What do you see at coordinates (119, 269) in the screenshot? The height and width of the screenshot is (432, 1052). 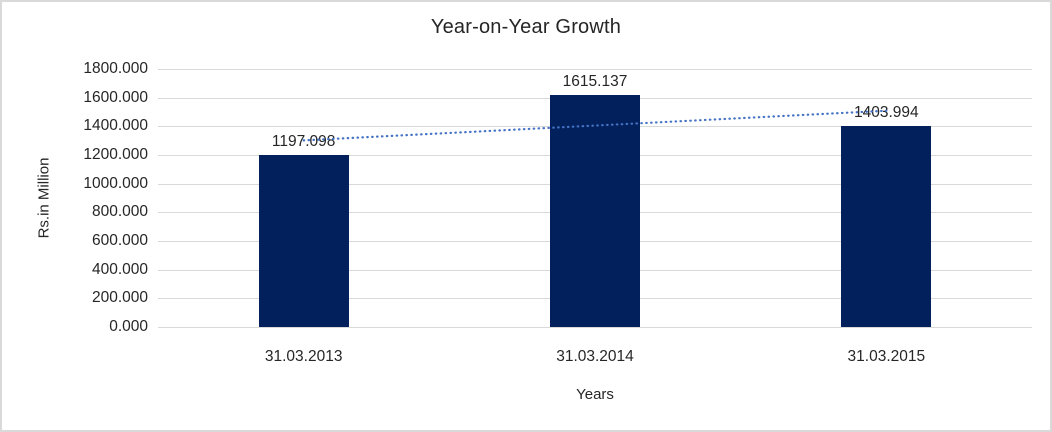 I see `y-tick-label: 400.000` at bounding box center [119, 269].